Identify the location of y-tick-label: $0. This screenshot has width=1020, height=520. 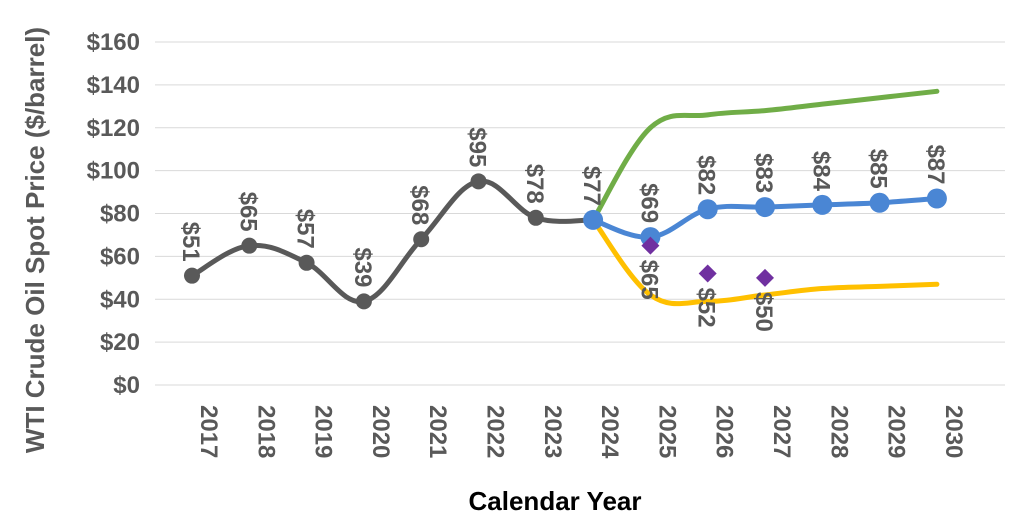
(126, 385).